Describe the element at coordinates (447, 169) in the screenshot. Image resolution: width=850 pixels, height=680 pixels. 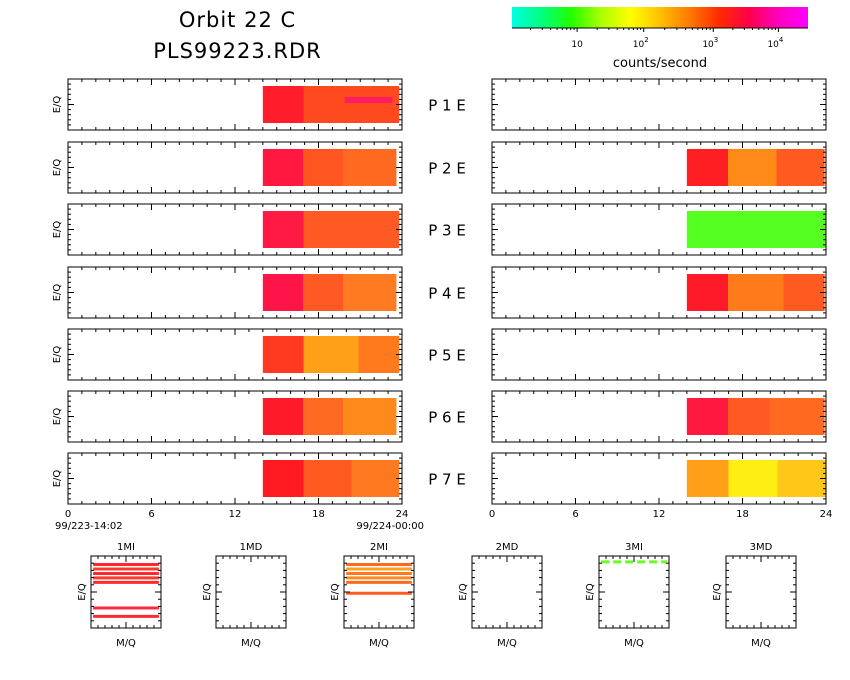
I see `panel-label-2: P 2 E` at that location.